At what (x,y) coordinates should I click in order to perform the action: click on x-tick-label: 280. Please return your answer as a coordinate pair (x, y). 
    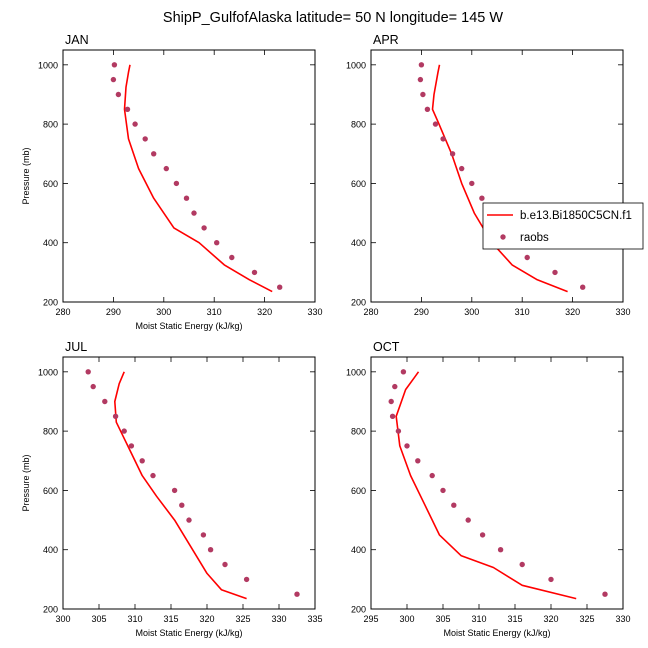
    Looking at the image, I should click on (370, 312).